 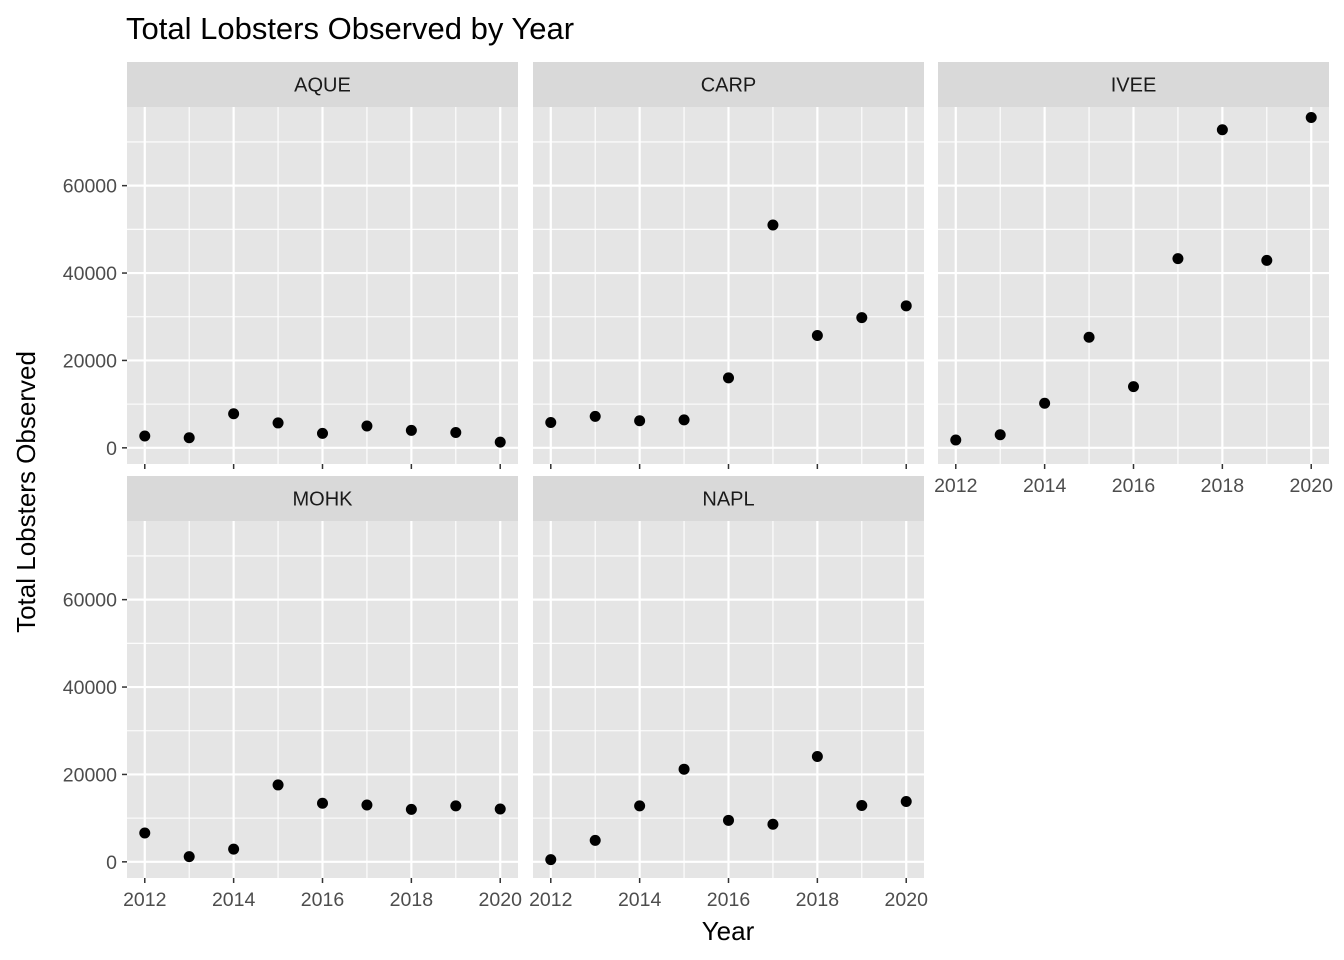 I want to click on facet-strip-label: NAPL, so click(x=728, y=500).